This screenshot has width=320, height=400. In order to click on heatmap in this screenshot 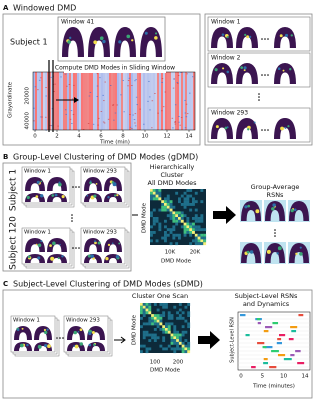, I will do `click(114, 101)`.